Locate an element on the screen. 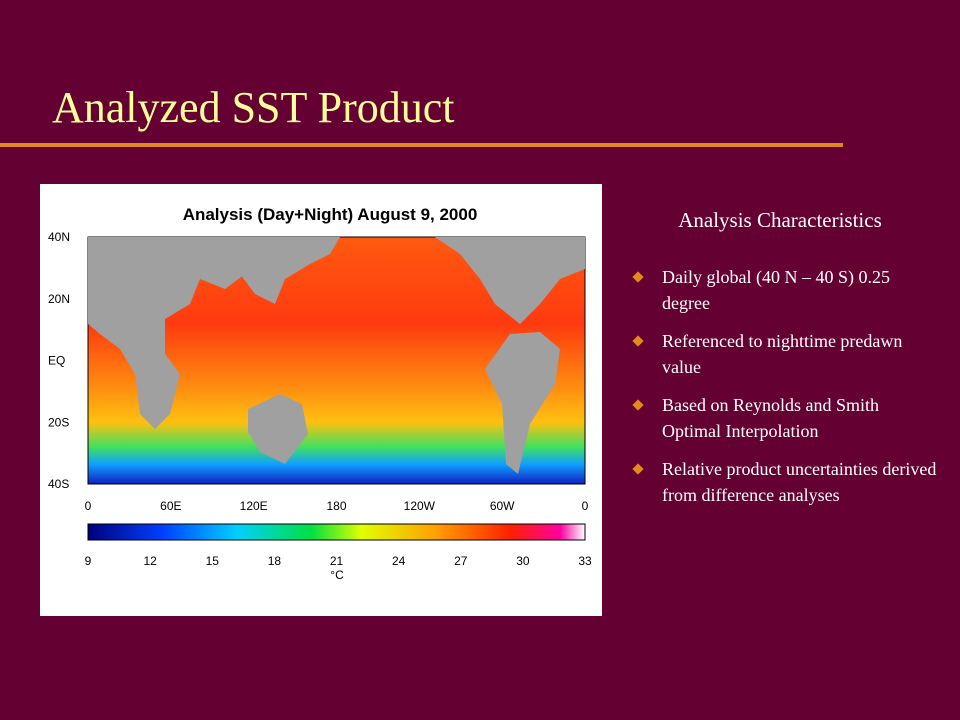 The image size is (960, 720). bullet-item: Referenced to nighttime predawn value is located at coordinates (787, 354).